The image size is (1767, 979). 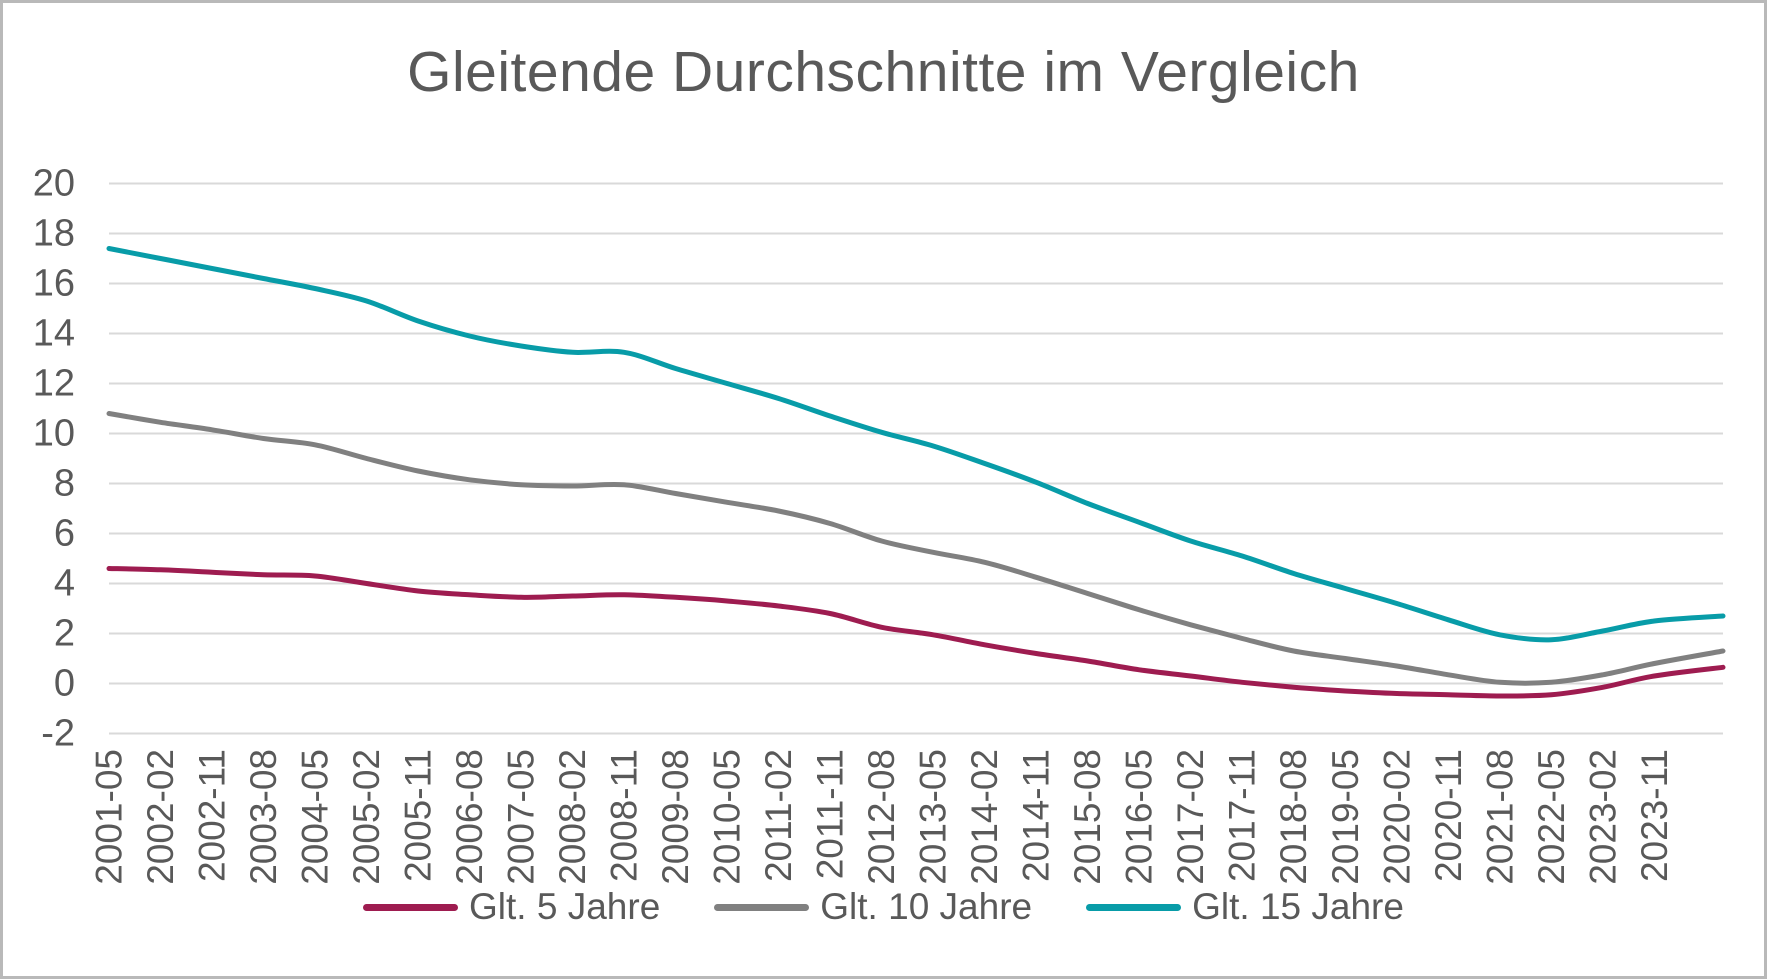 What do you see at coordinates (54, 384) in the screenshot?
I see `y-tick-label: 12` at bounding box center [54, 384].